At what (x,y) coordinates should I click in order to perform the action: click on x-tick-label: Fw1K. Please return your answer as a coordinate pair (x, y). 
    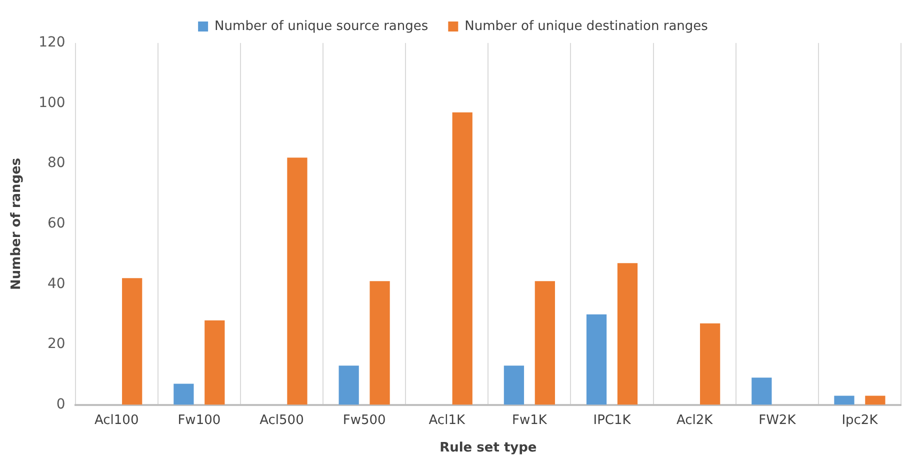
    Looking at the image, I should click on (530, 420).